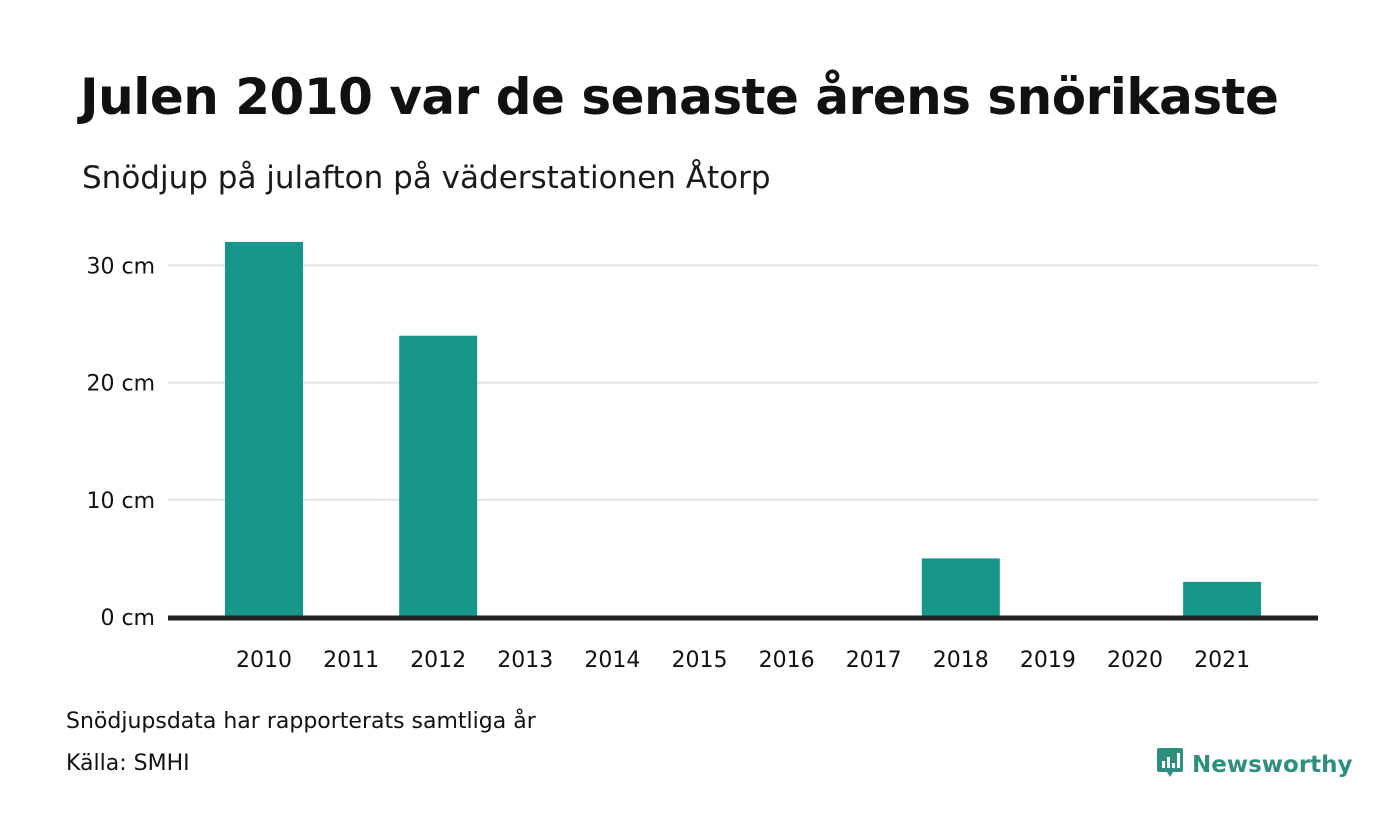 This screenshot has height=840, width=1400. What do you see at coordinates (961, 660) in the screenshot?
I see `x-tick-label-2018: 2018` at bounding box center [961, 660].